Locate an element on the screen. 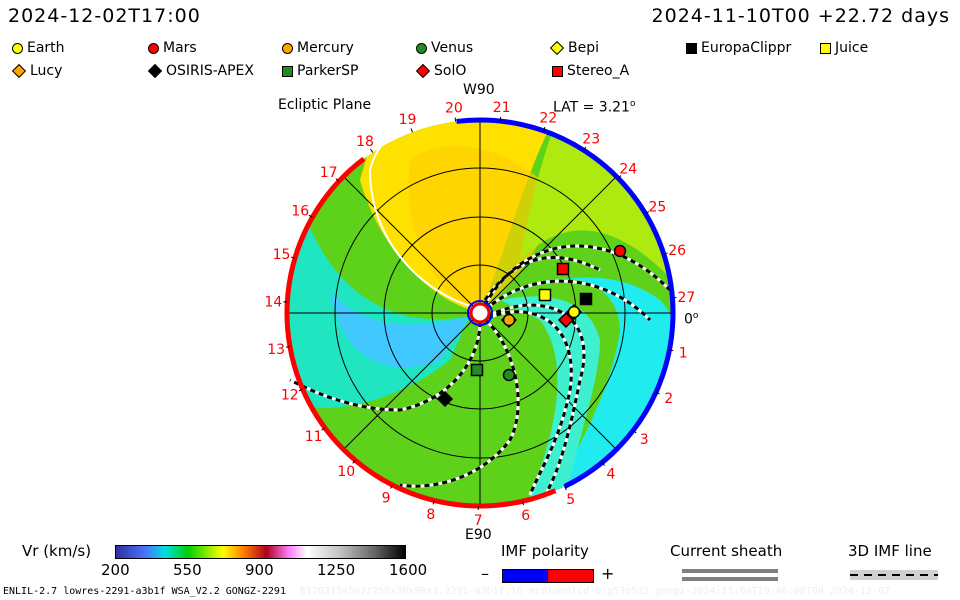 Image resolution: width=960 pixels, height=600 pixels. legend-label: Mars is located at coordinates (180, 48).